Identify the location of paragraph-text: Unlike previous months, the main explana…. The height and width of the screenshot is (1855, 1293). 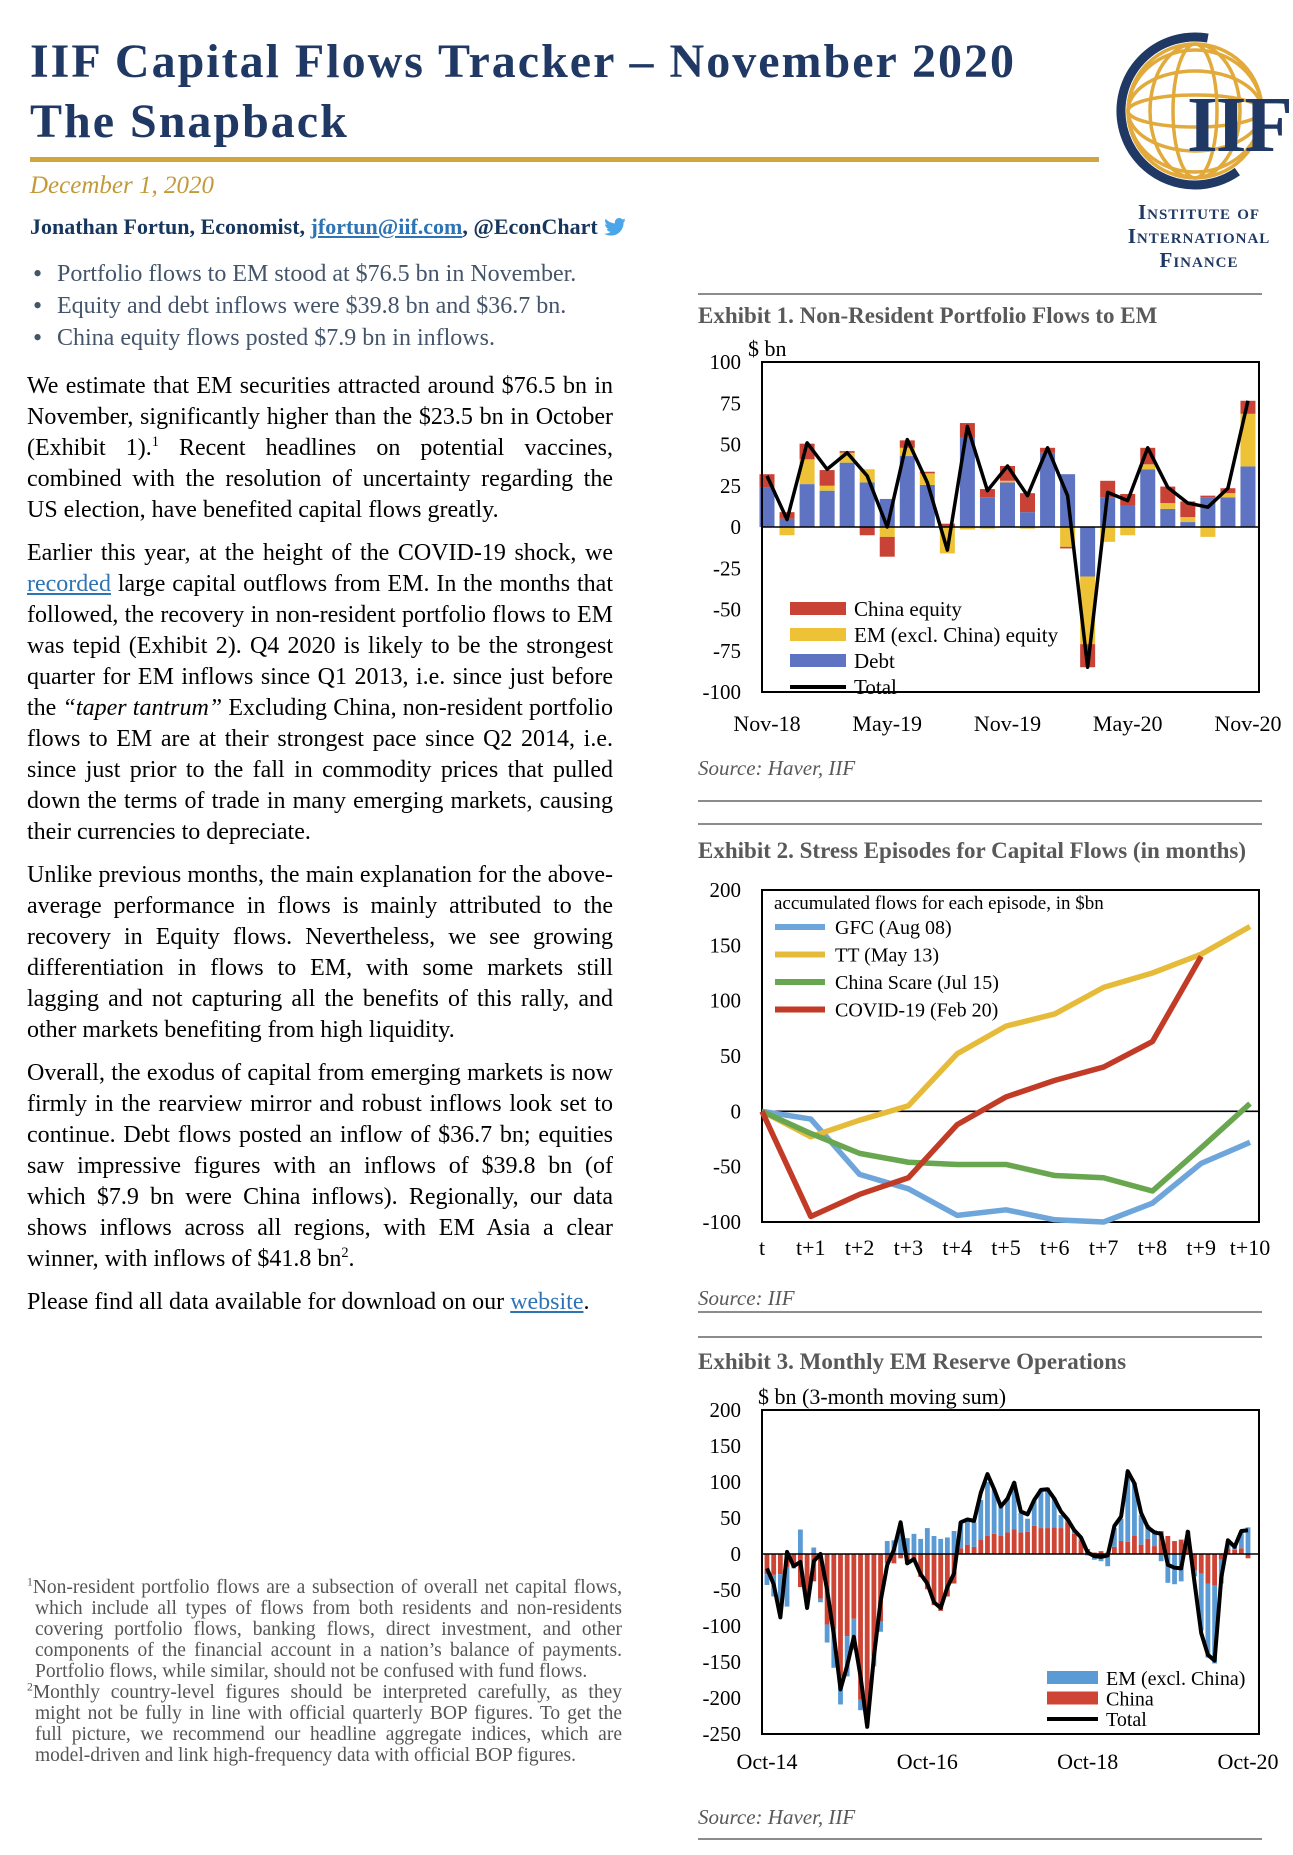
(320, 952).